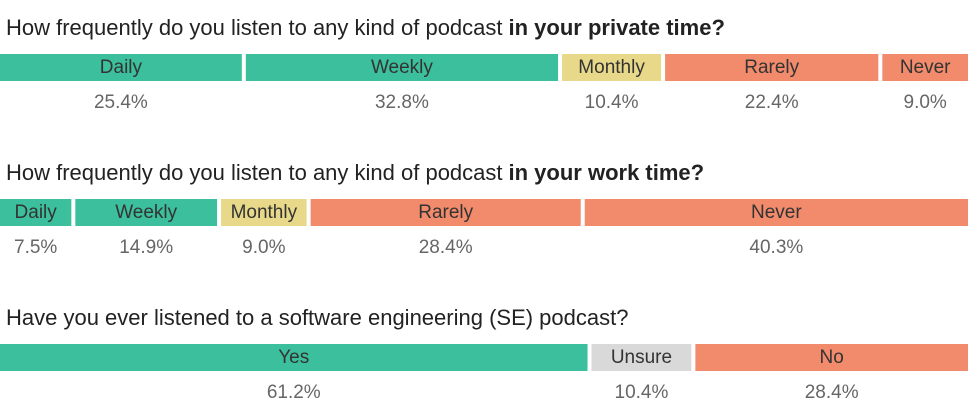 The image size is (968, 407). I want to click on title-emphasis: in your work time?, so click(607, 172).